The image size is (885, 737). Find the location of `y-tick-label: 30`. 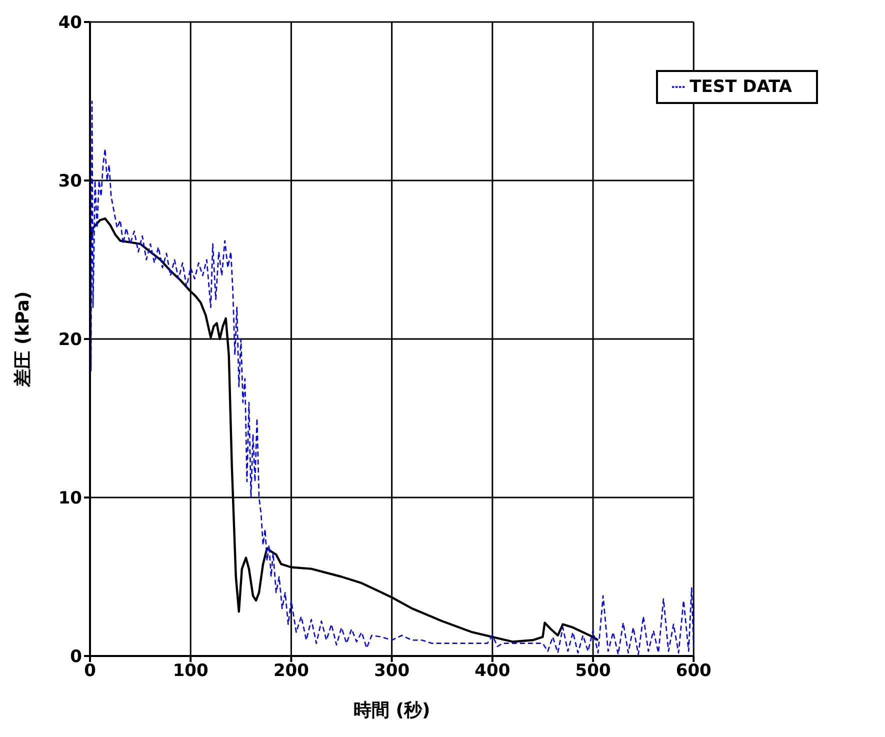

y-tick-label: 30 is located at coordinates (70, 182).